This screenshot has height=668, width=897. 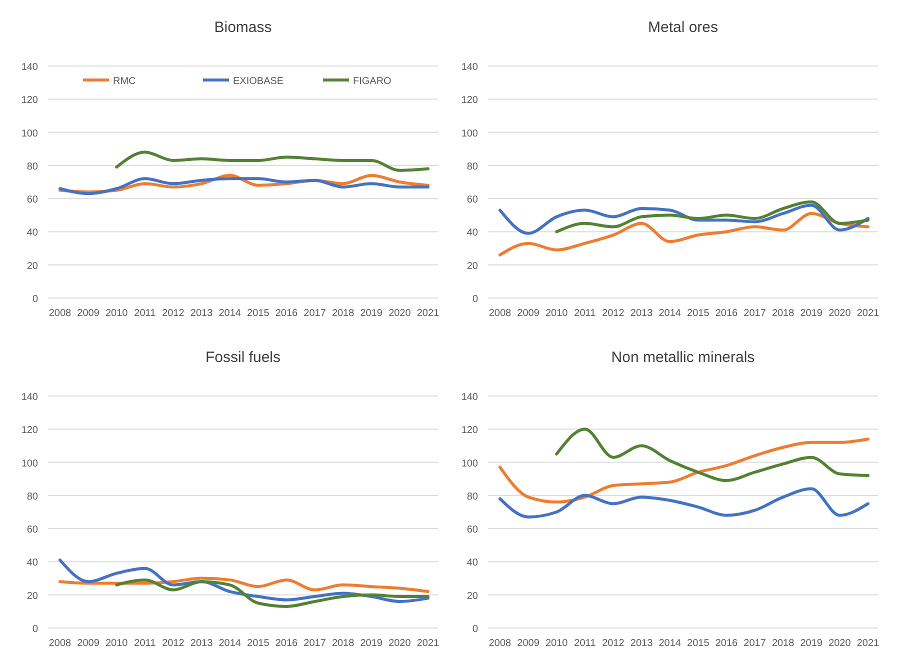 I want to click on legend-label: EXIOBASE, so click(x=258, y=81).